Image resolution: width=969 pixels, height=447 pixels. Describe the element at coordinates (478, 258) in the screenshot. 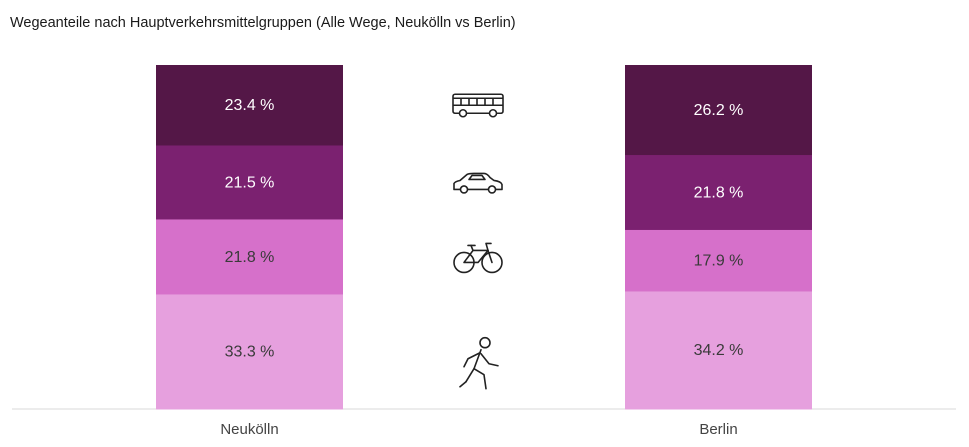

I see `bicycle-icon` at that location.